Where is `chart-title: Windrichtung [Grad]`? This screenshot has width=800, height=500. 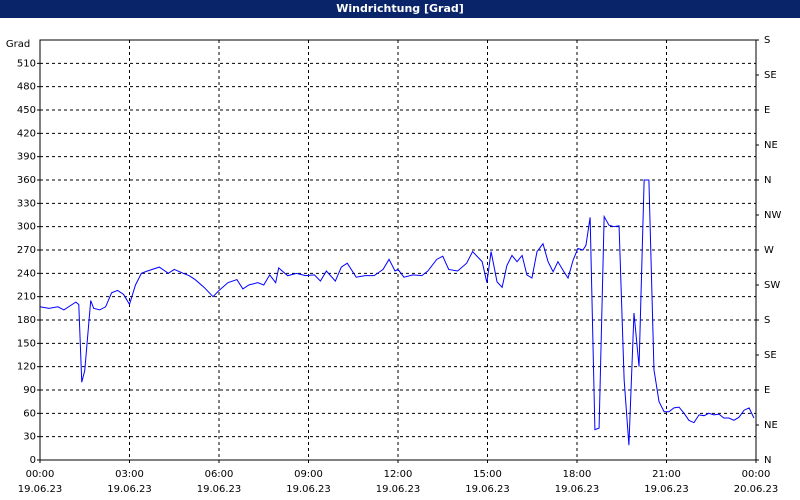
chart-title: Windrichtung [Grad] is located at coordinates (400, 8).